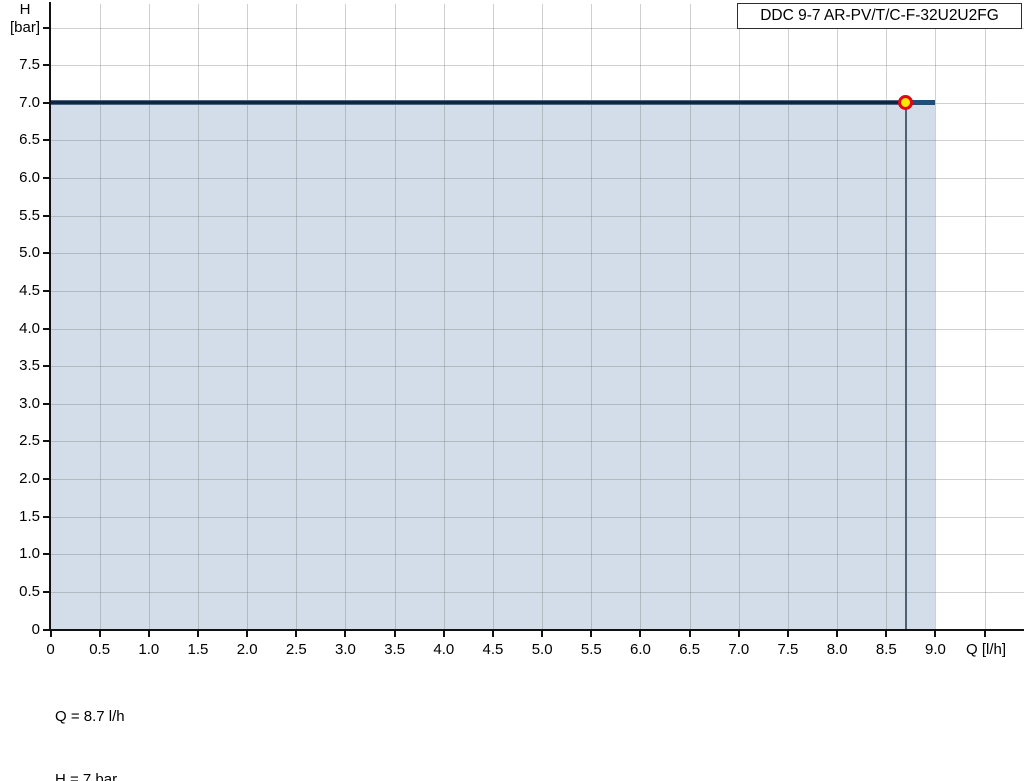 This screenshot has width=1024, height=781. I want to click on x-tick-label: 3.5, so click(395, 649).